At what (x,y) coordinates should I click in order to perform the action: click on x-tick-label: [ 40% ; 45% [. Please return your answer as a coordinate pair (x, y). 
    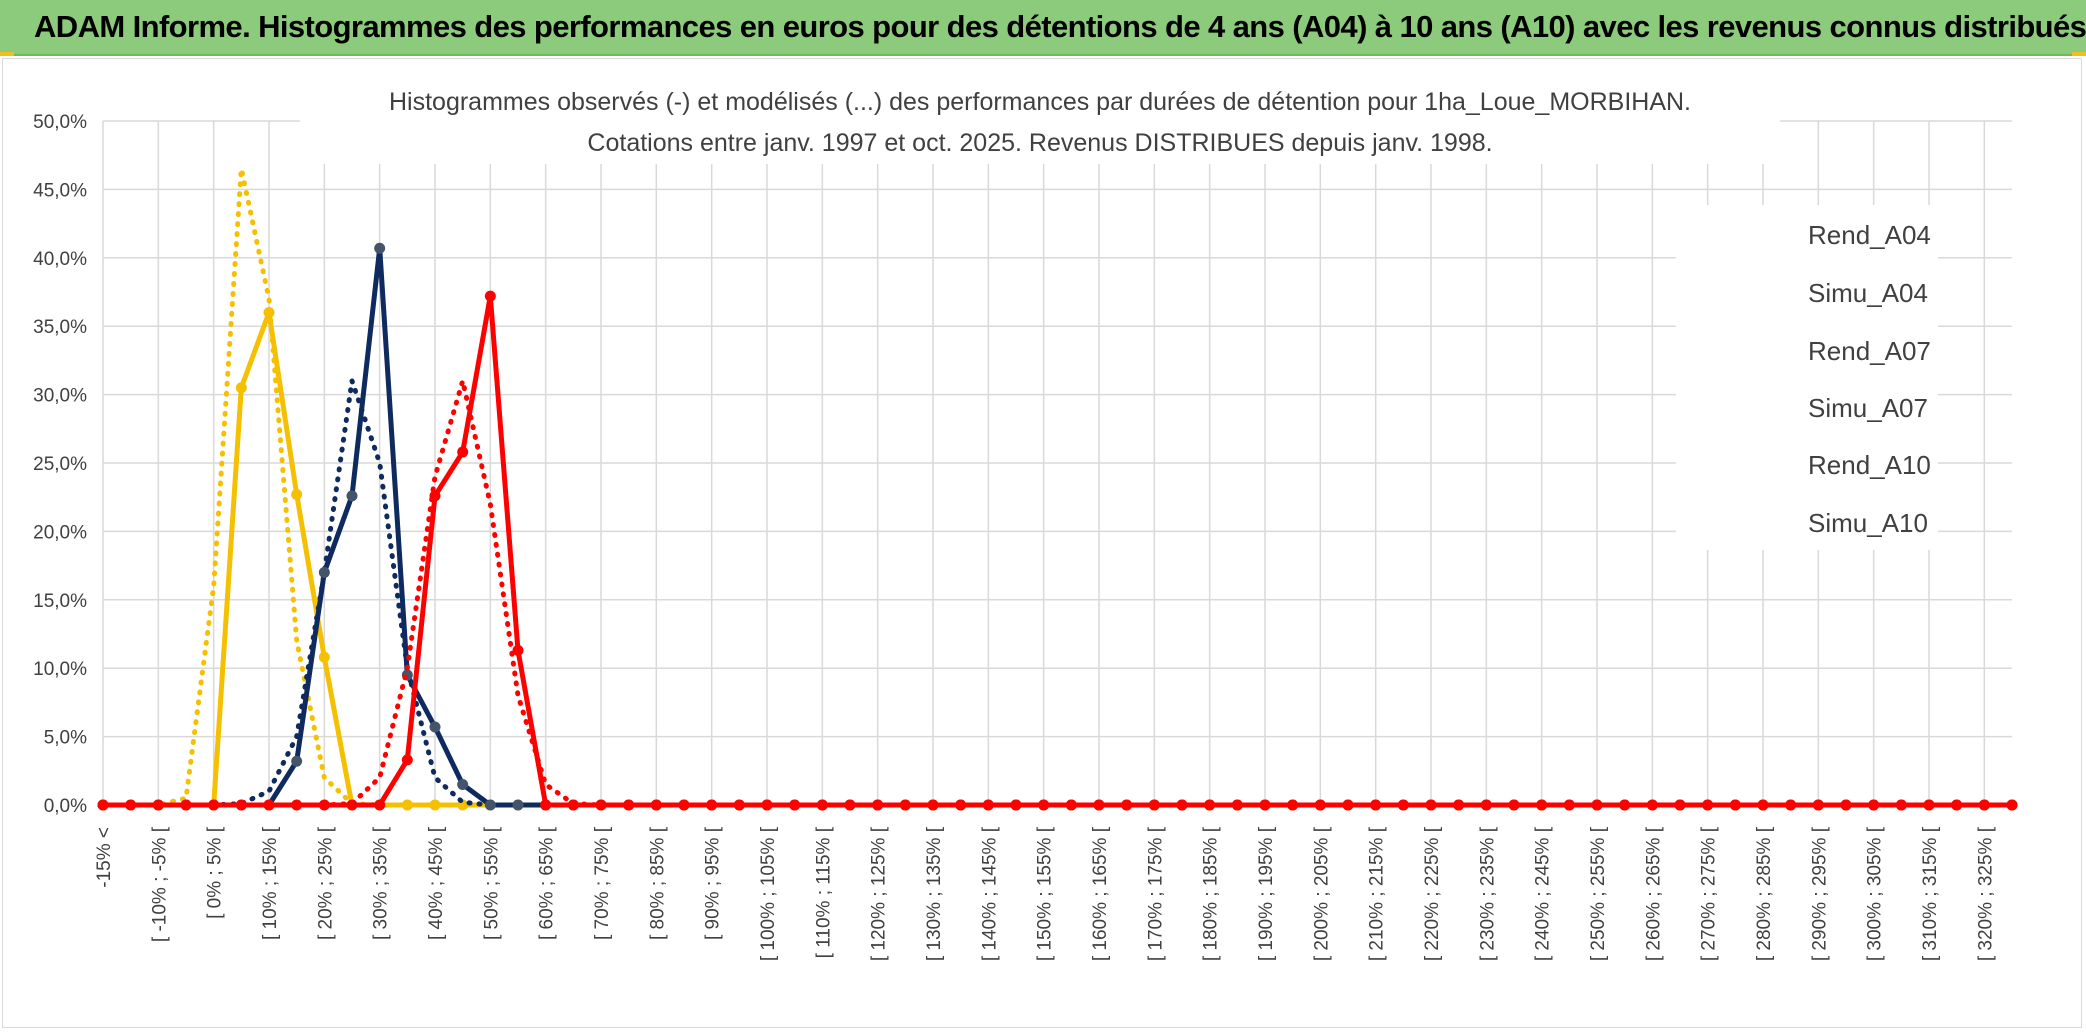
    Looking at the image, I should click on (436, 883).